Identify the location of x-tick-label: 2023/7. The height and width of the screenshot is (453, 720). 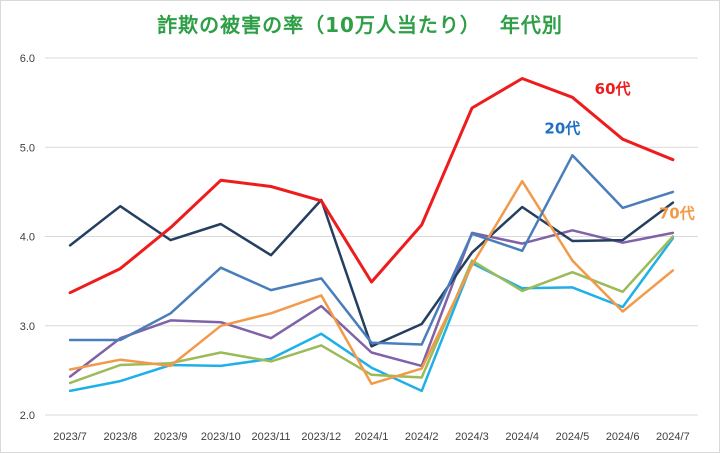
(70, 437).